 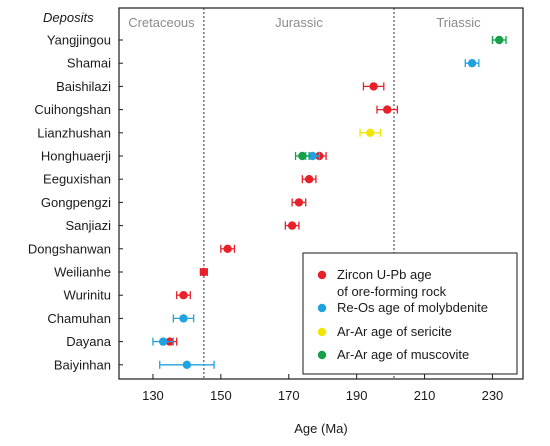 I want to click on x-tick-label-170: 170, so click(x=289, y=395).